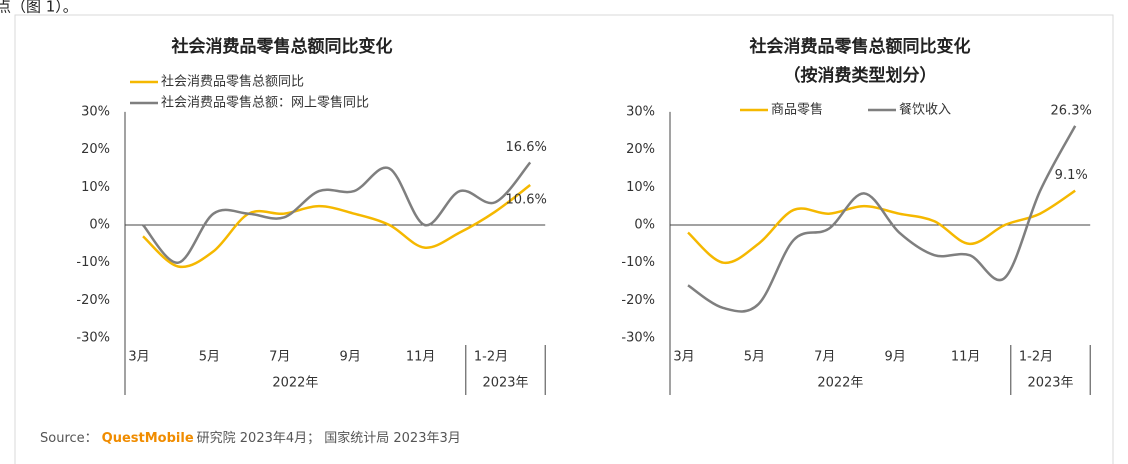 Image resolution: width=1128 pixels, height=464 pixels. What do you see at coordinates (925, 110) in the screenshot?
I see `legend-label: 餐饮收入` at bounding box center [925, 110].